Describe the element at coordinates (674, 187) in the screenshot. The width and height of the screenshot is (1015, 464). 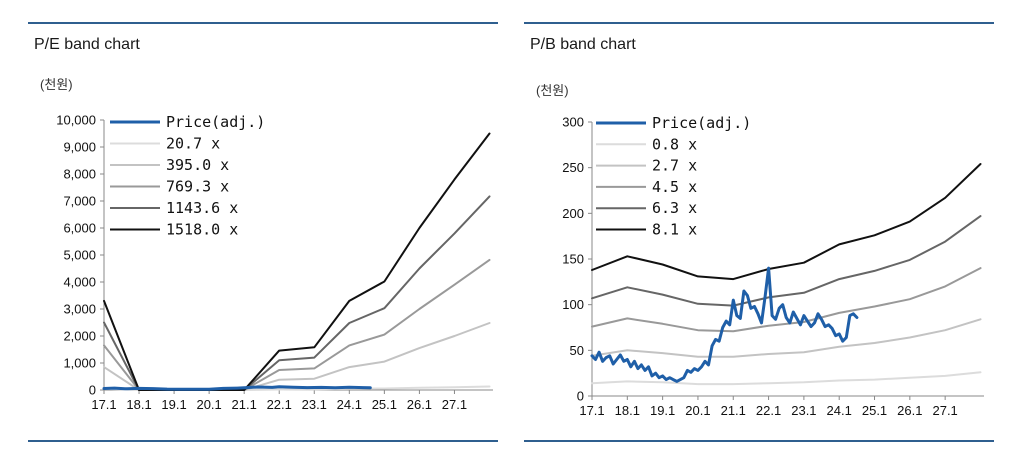
I see `legend-label: 4.5 x` at that location.